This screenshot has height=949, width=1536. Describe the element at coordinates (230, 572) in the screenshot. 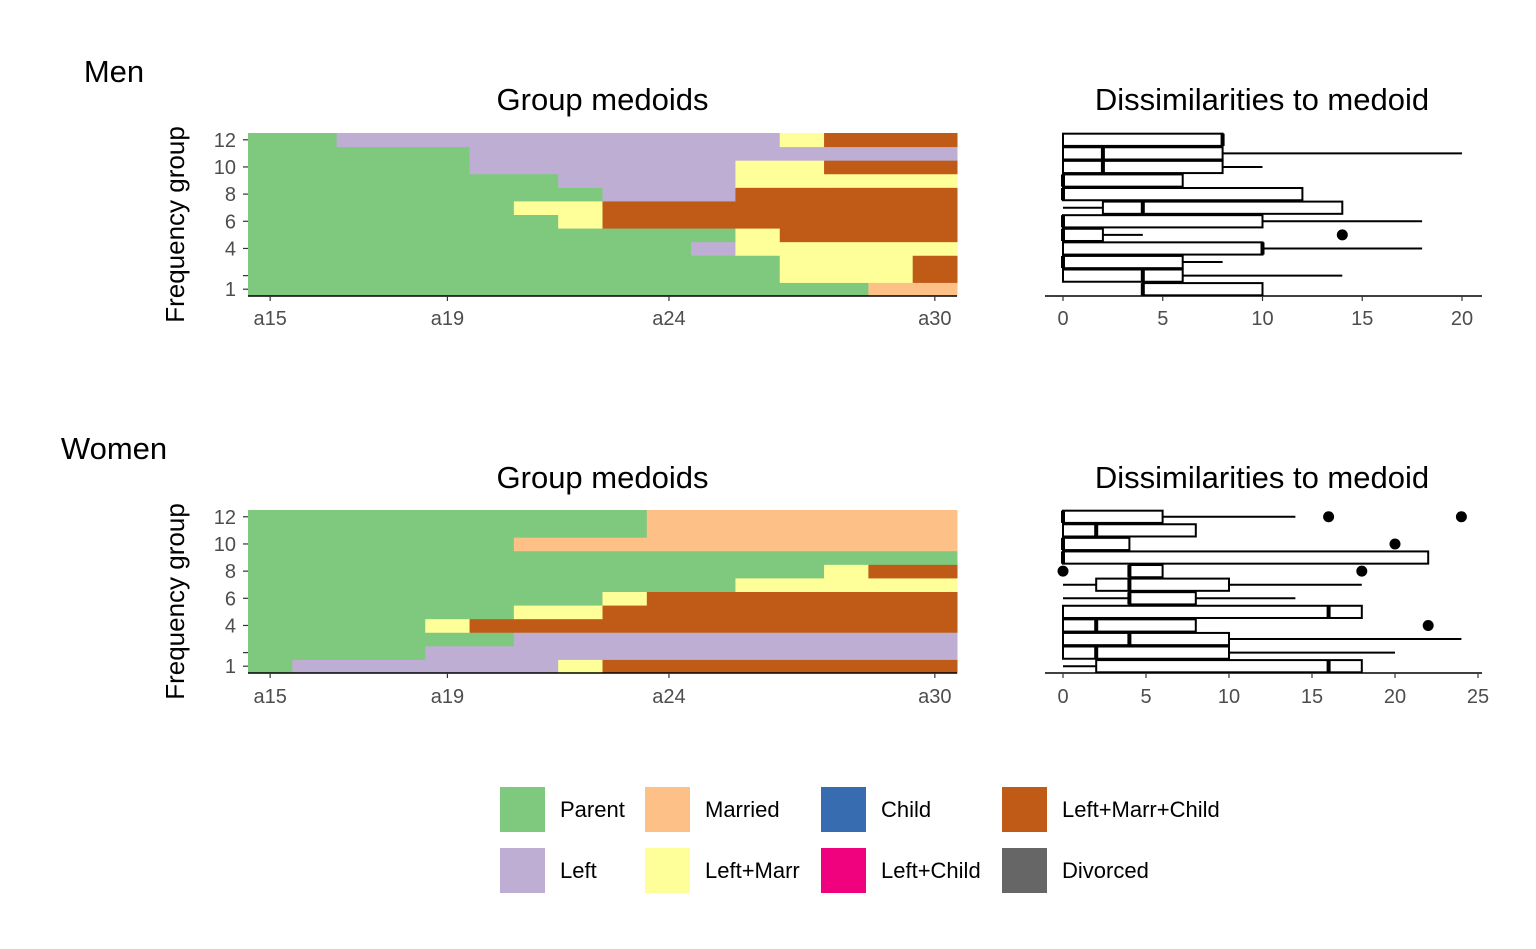

I see `y-tick-label: 8` at that location.